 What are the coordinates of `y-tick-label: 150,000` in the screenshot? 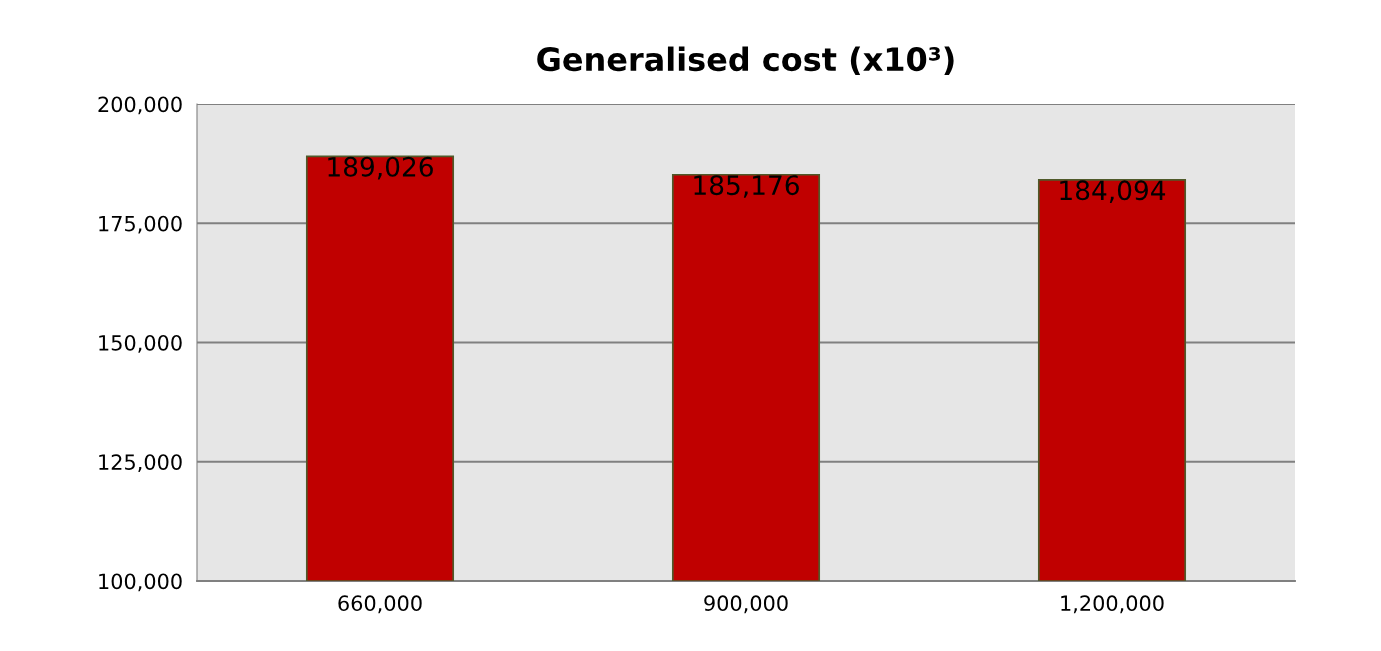 It's located at (140, 343).